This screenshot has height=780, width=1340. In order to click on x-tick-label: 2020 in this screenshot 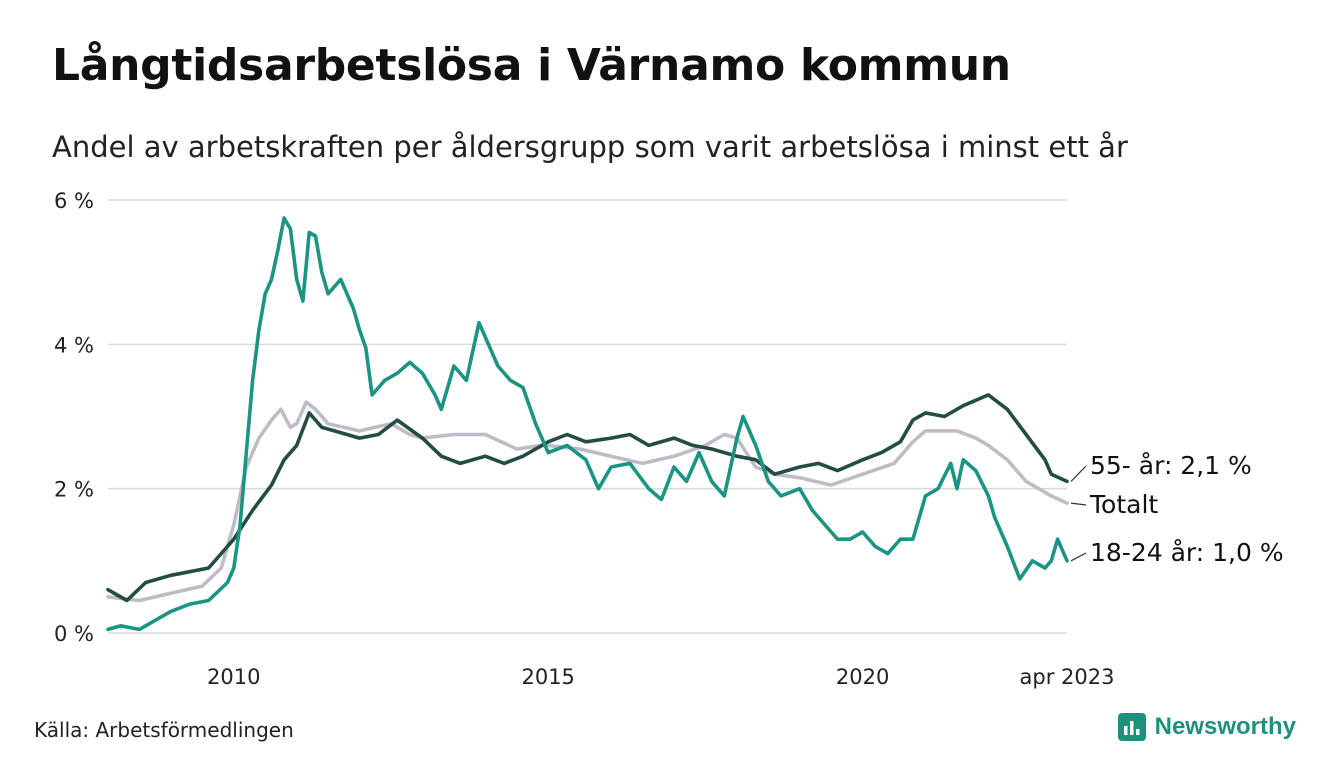, I will do `click(862, 677)`.